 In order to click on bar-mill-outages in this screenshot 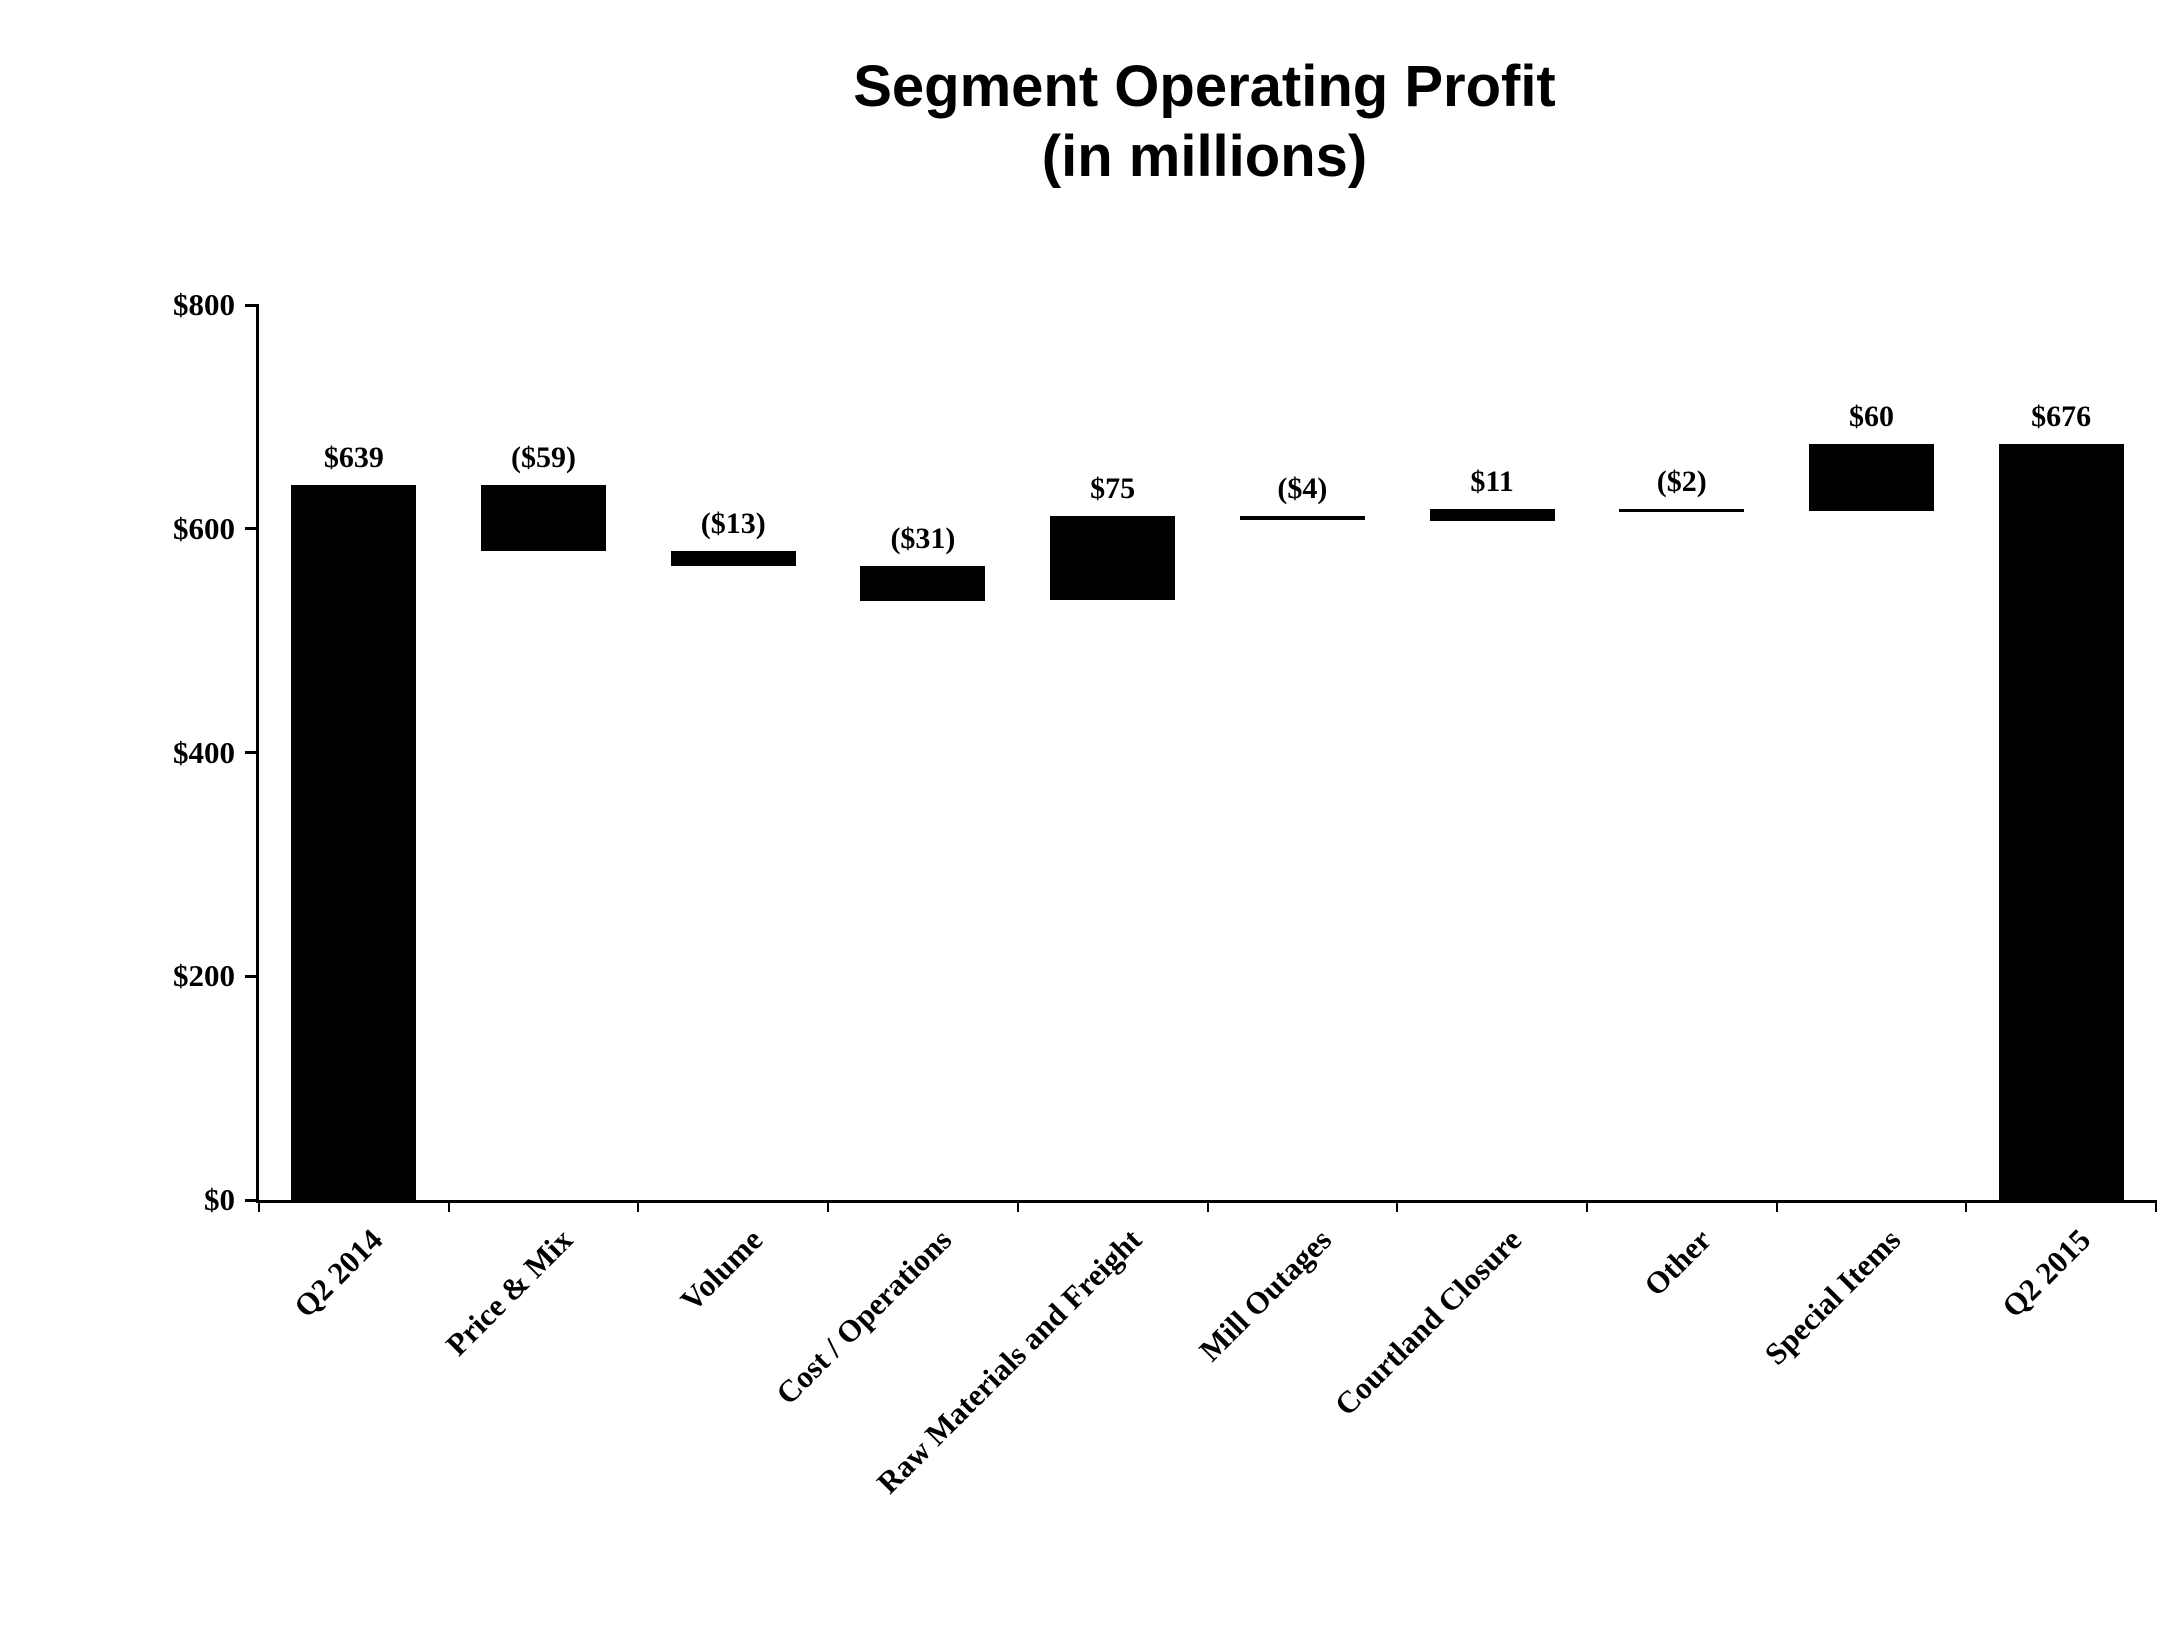, I will do `click(1302, 518)`.